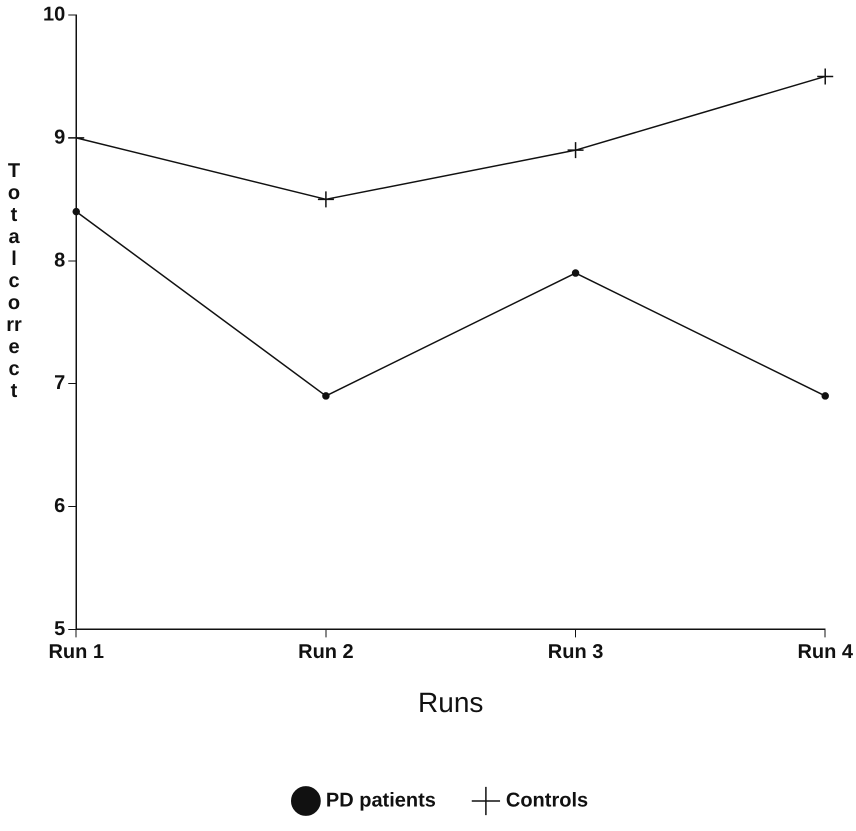 The width and height of the screenshot is (856, 831). I want to click on legend-label: Controls, so click(547, 801).